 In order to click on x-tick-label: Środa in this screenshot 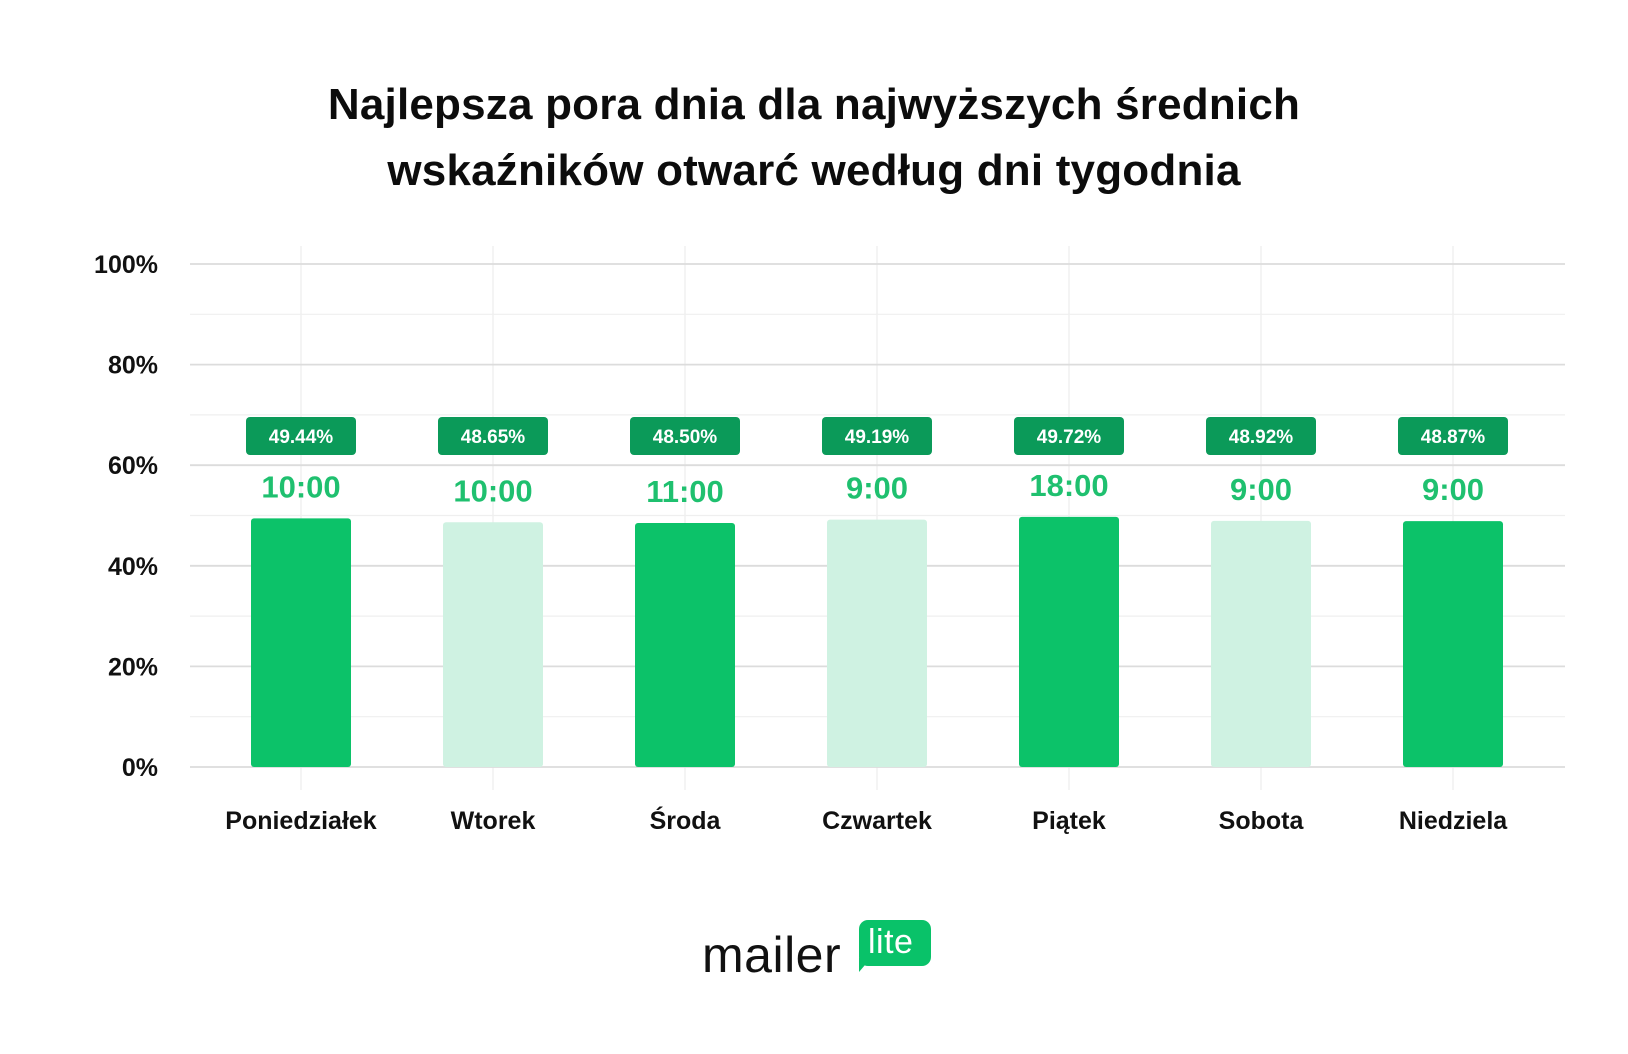, I will do `click(686, 820)`.